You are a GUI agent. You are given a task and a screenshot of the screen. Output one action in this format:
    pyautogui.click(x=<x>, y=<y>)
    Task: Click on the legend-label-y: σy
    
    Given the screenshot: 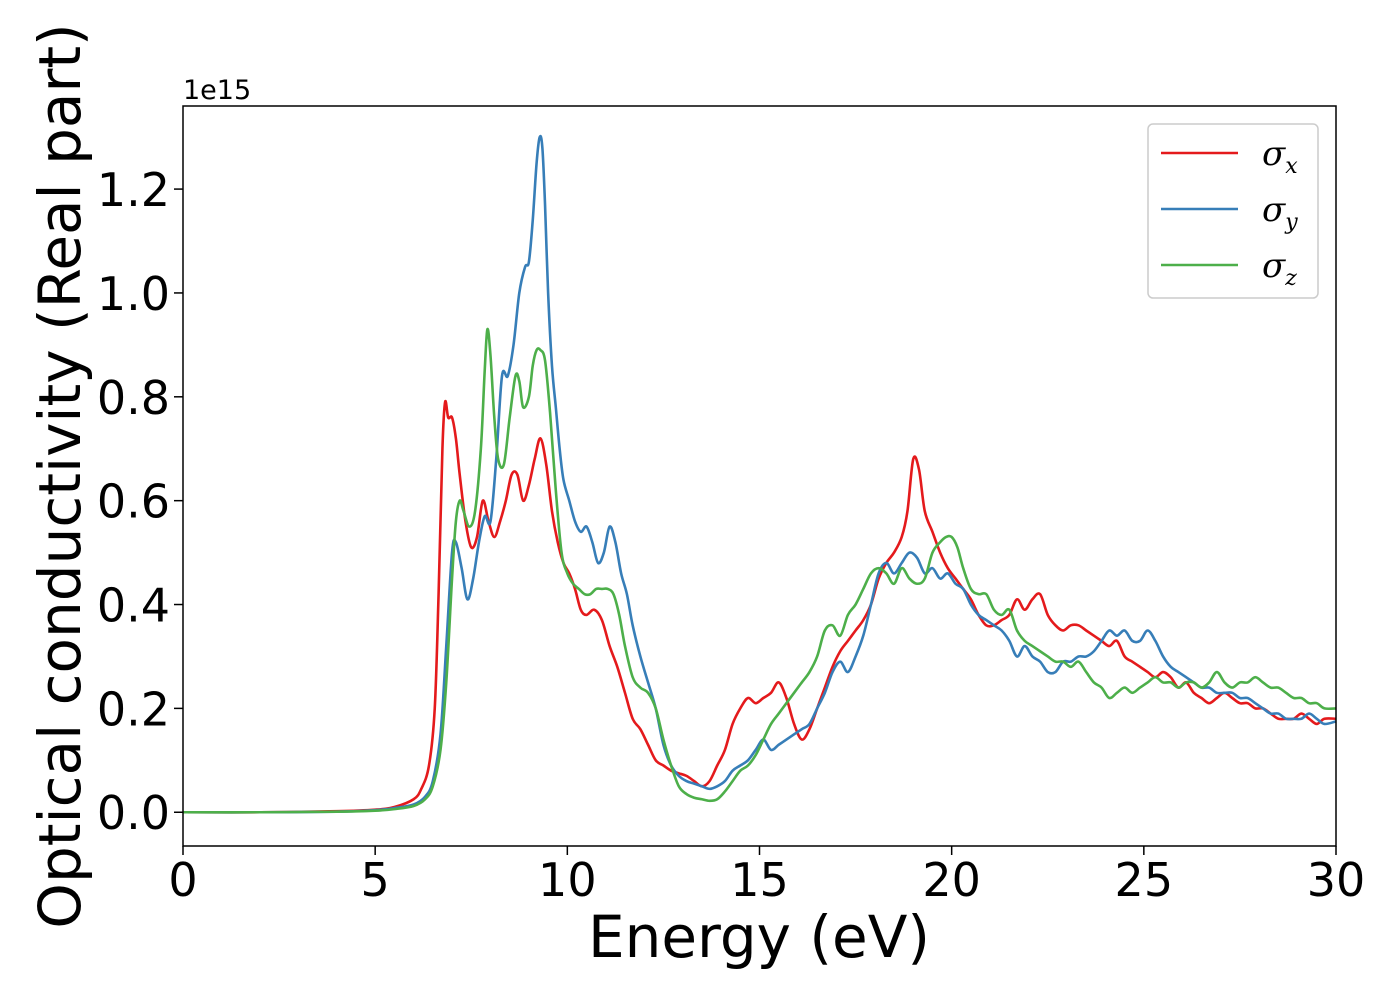 What is the action you would take?
    pyautogui.click(x=1280, y=212)
    